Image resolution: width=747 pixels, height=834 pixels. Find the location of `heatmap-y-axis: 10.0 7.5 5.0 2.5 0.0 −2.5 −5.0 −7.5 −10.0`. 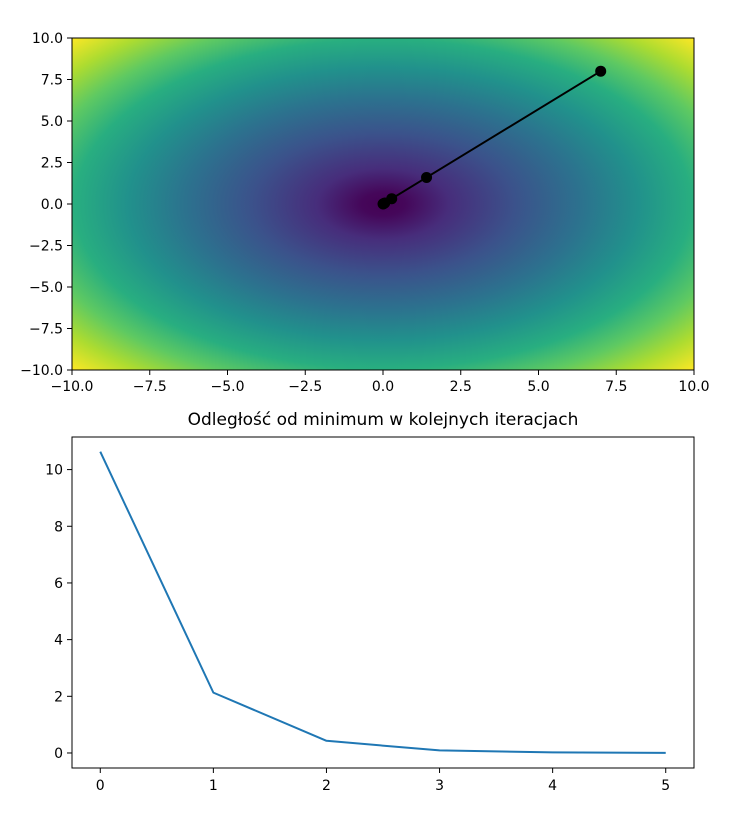

heatmap-y-axis: 10.0 7.5 5.0 2.5 0.0 −2.5 −5.0 −7.5 −10.0 is located at coordinates (46, 205).